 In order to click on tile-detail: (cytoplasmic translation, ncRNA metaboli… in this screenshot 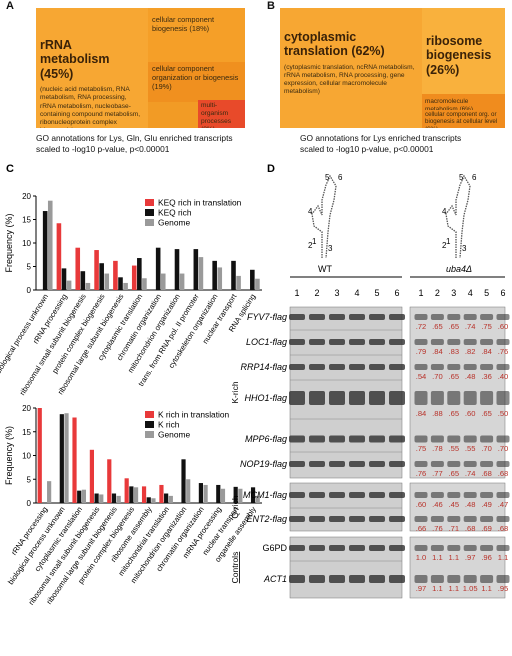, I will do `click(349, 79)`.